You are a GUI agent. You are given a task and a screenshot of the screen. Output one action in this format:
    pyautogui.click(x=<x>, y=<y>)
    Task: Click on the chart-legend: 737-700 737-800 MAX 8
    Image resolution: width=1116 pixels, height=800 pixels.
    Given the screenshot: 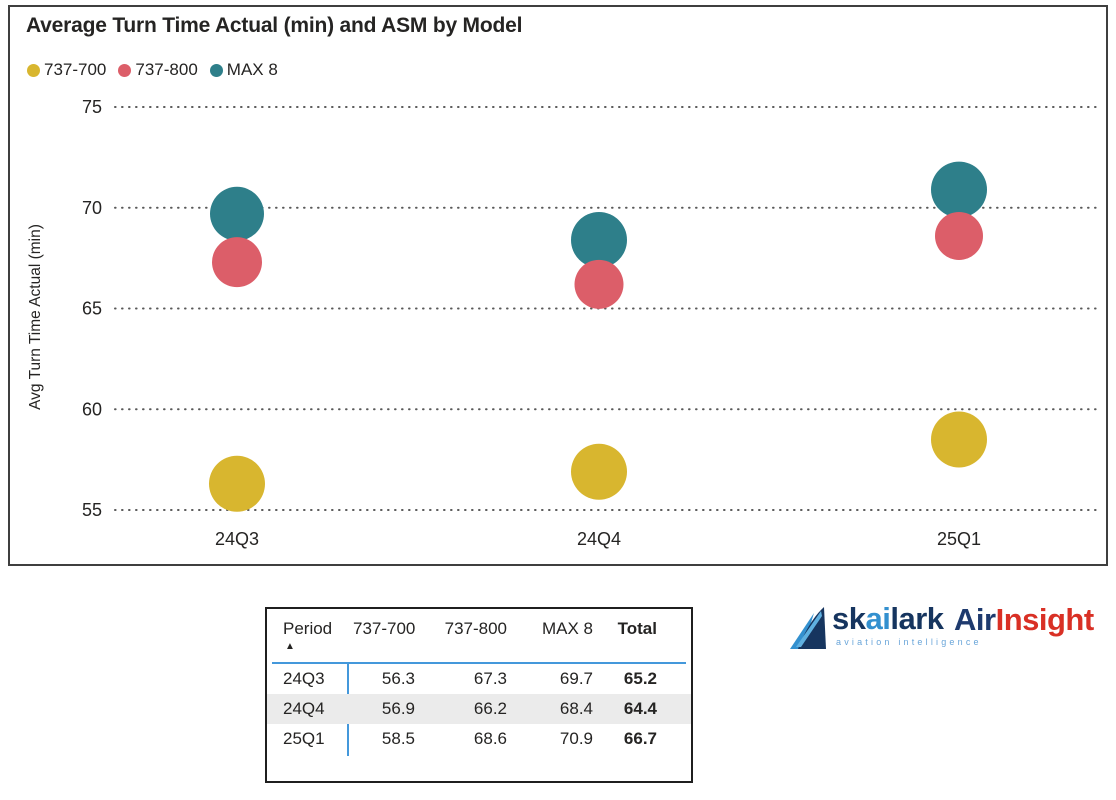 What is the action you would take?
    pyautogui.click(x=152, y=70)
    